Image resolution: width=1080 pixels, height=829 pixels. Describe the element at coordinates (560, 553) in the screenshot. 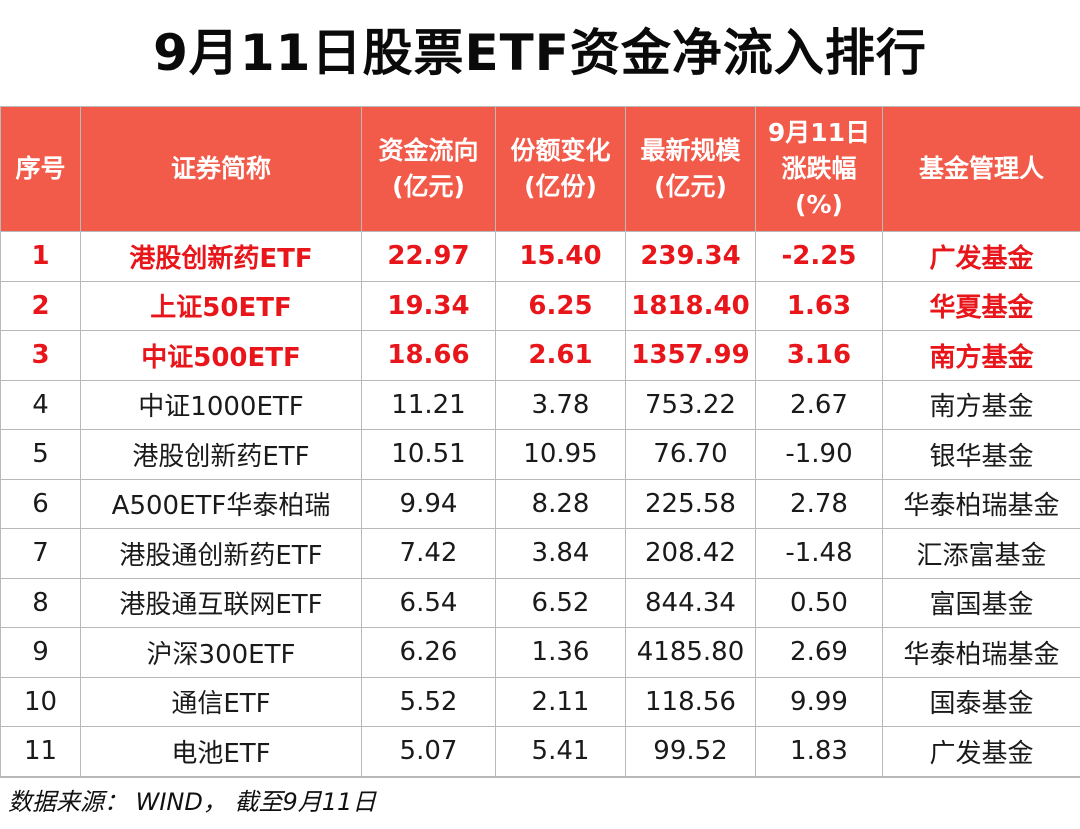

I see `cell-share: 3.84` at that location.